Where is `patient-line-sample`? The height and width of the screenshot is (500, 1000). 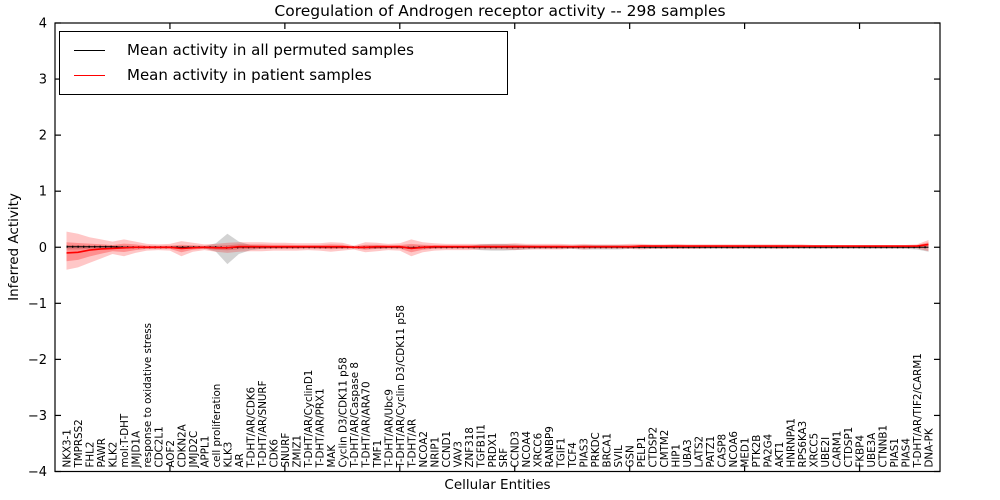 patient-line-sample is located at coordinates (89, 76).